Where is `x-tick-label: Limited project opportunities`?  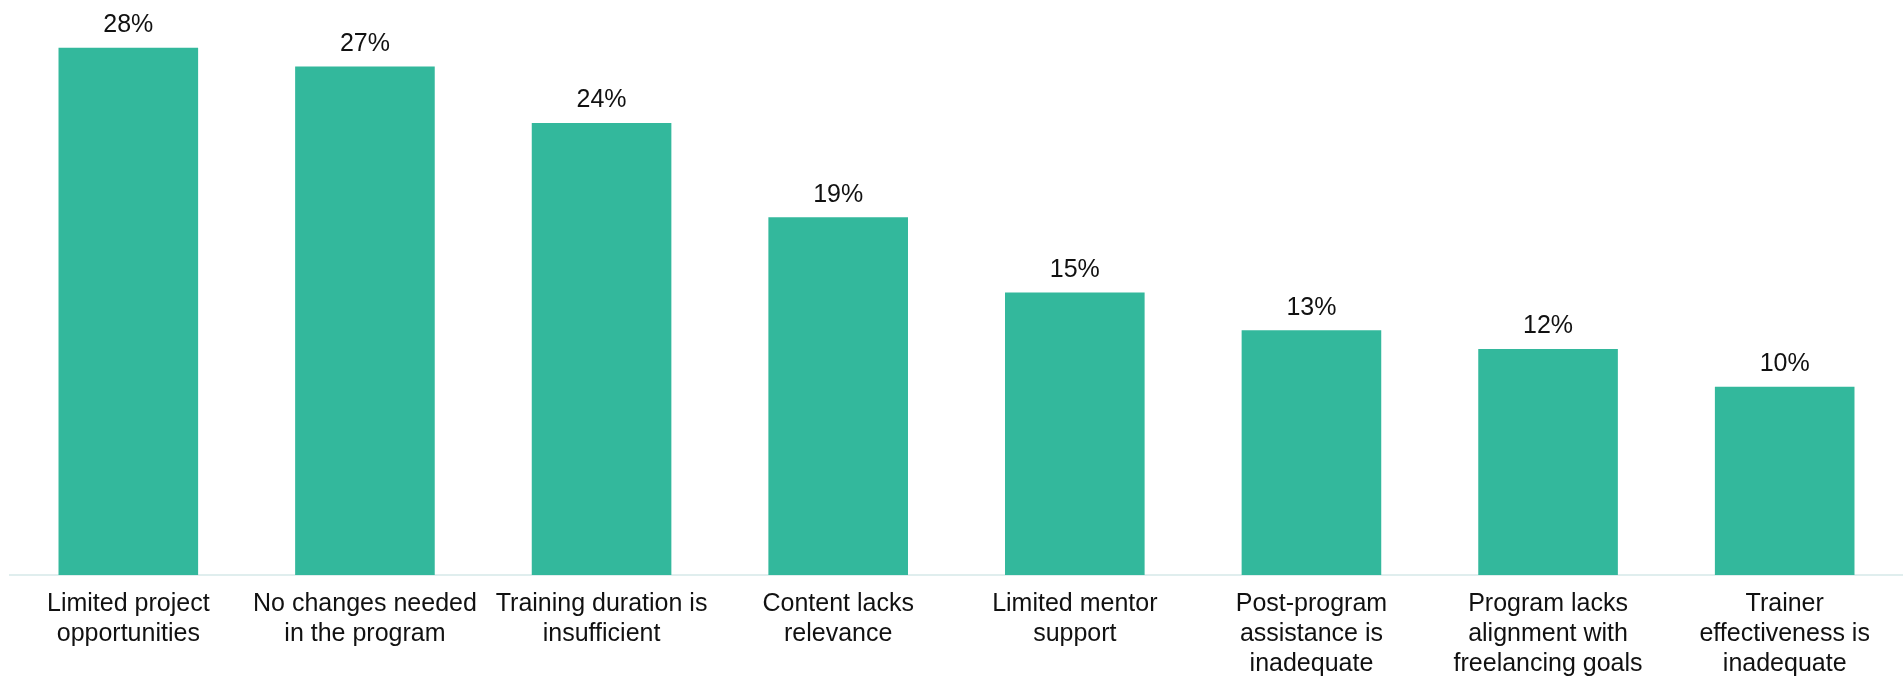
x-tick-label: Limited project opportunities is located at coordinates (128, 616).